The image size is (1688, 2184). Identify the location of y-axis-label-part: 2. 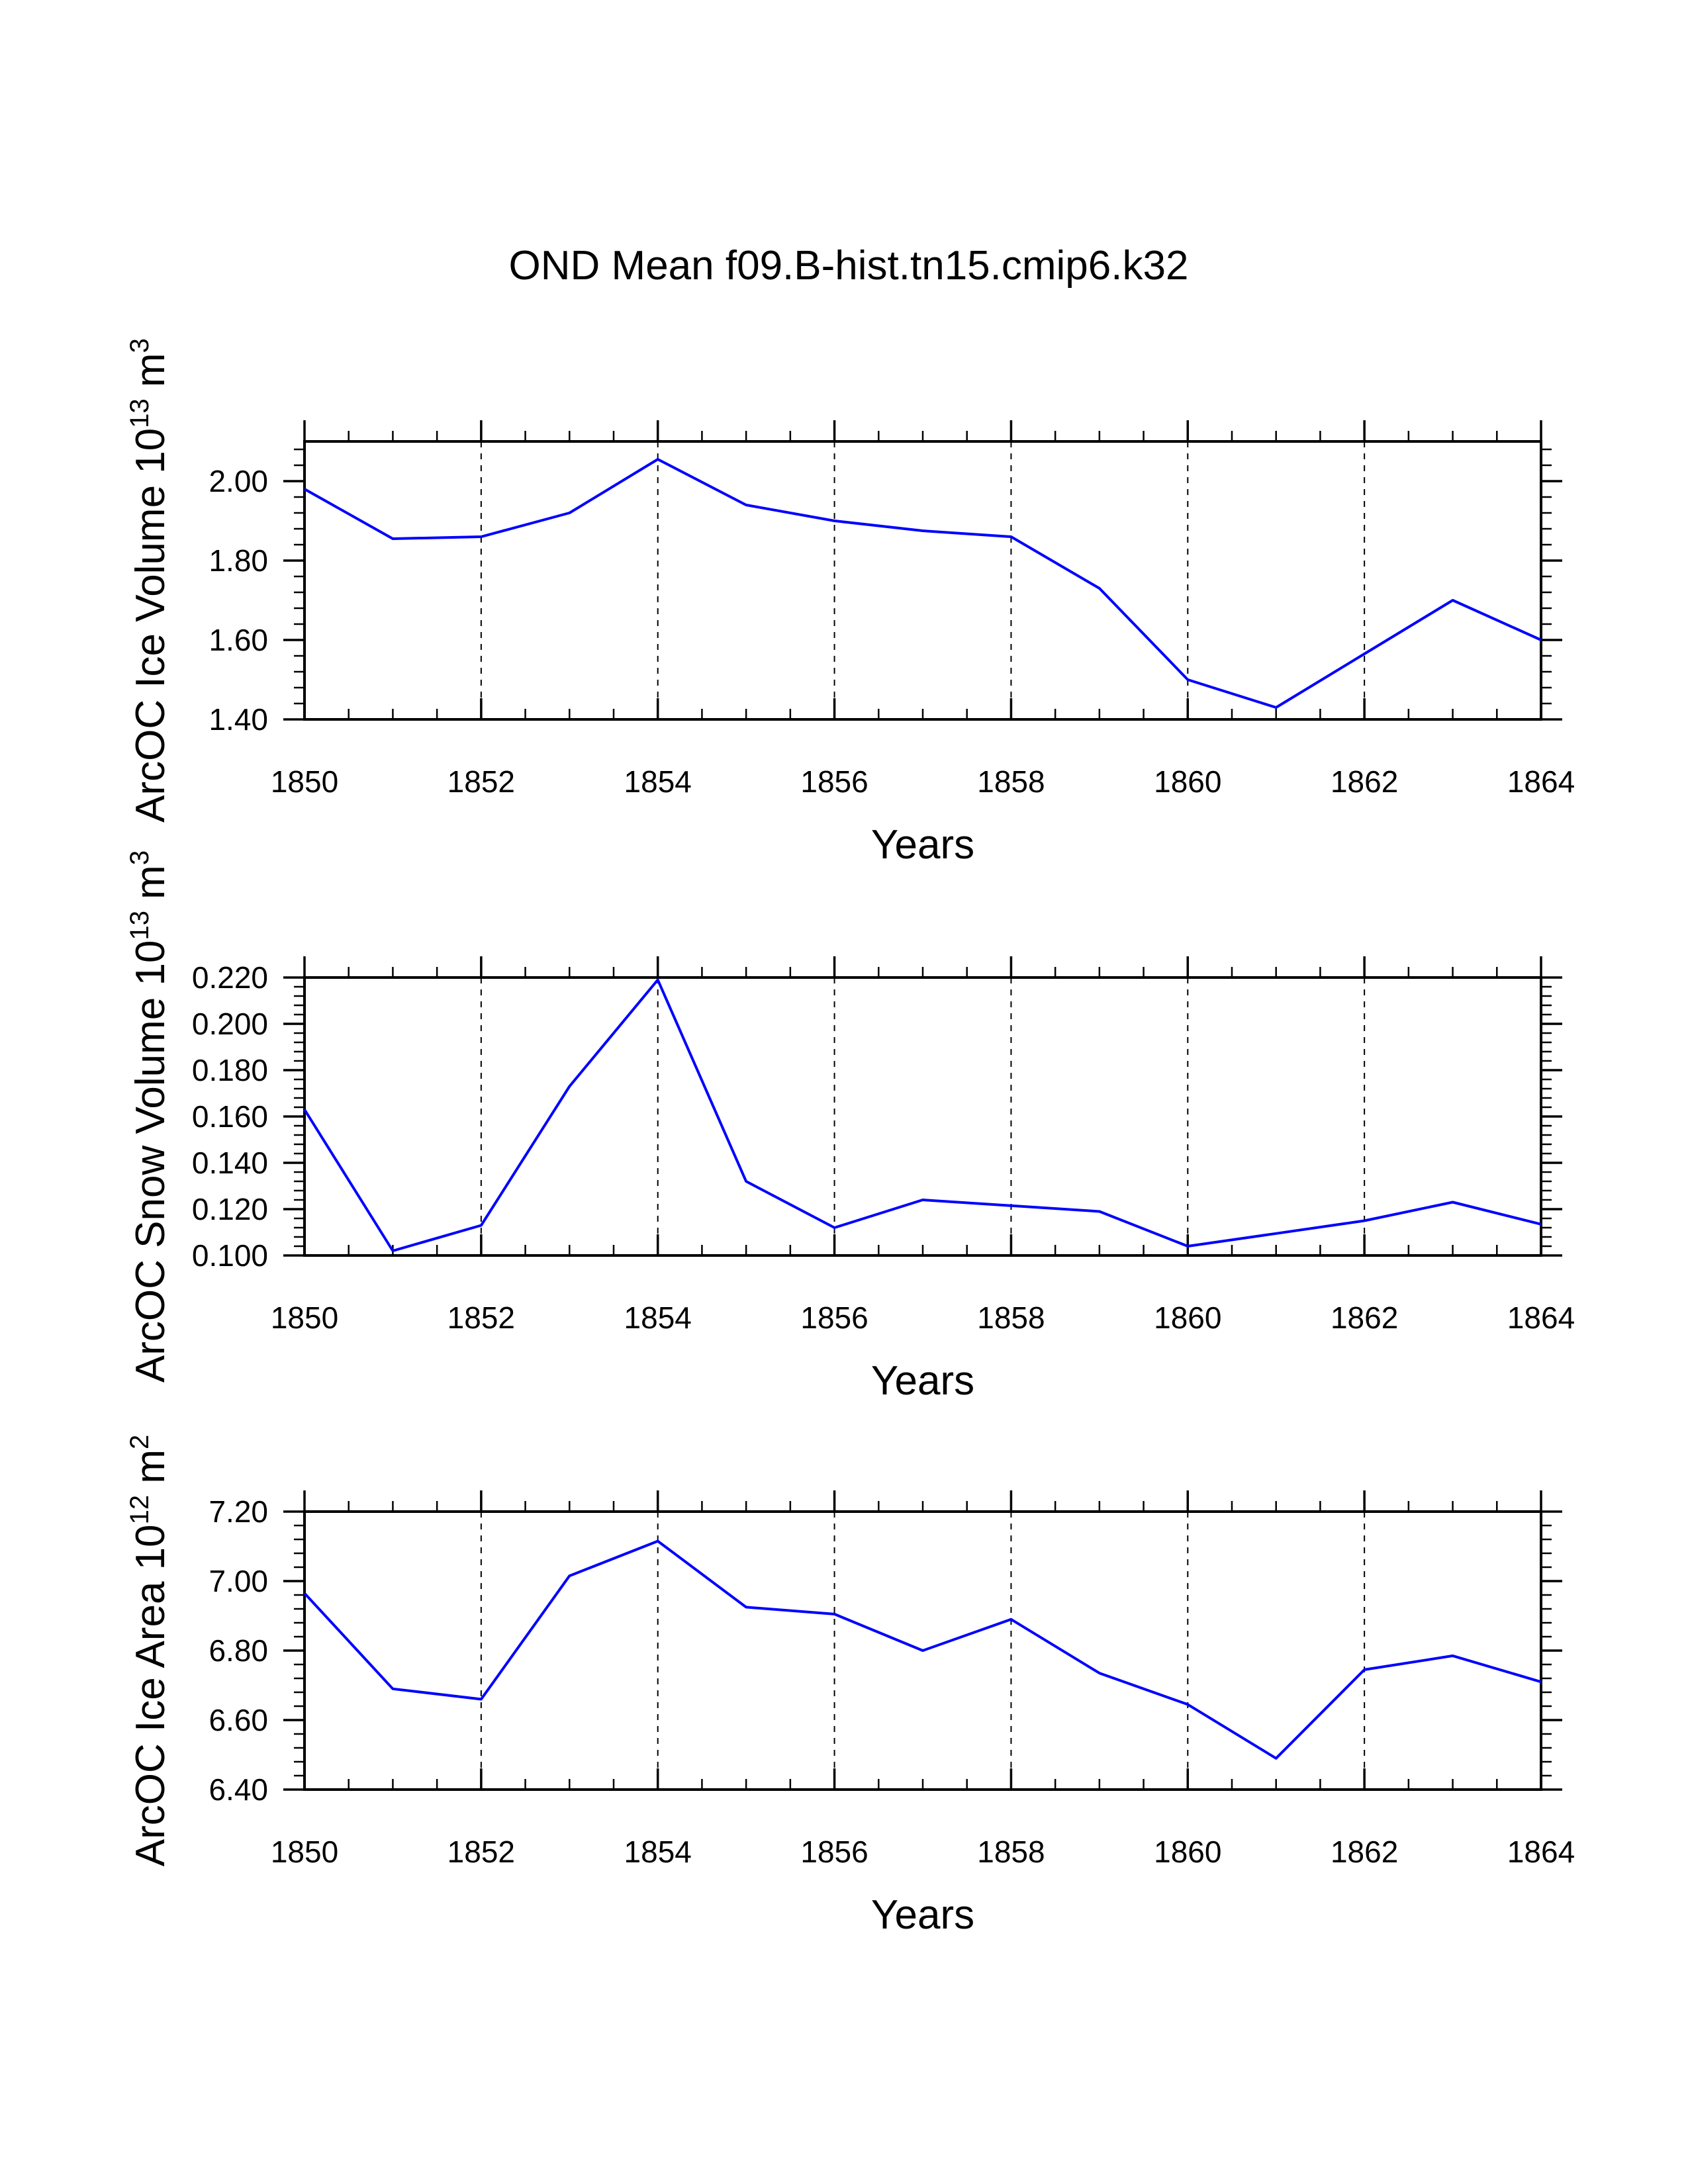
(139, 1442).